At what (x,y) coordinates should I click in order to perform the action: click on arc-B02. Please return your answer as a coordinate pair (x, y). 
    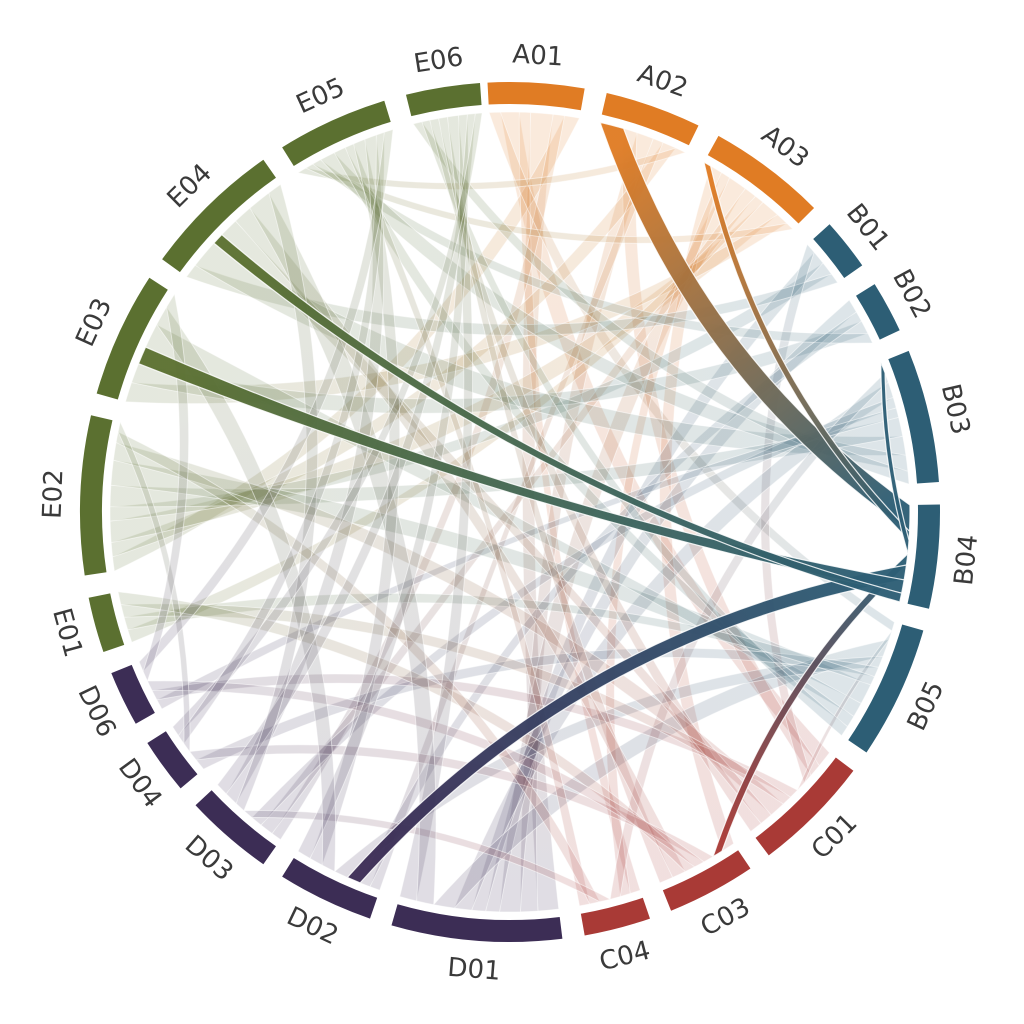
    Looking at the image, I should click on (878, 312).